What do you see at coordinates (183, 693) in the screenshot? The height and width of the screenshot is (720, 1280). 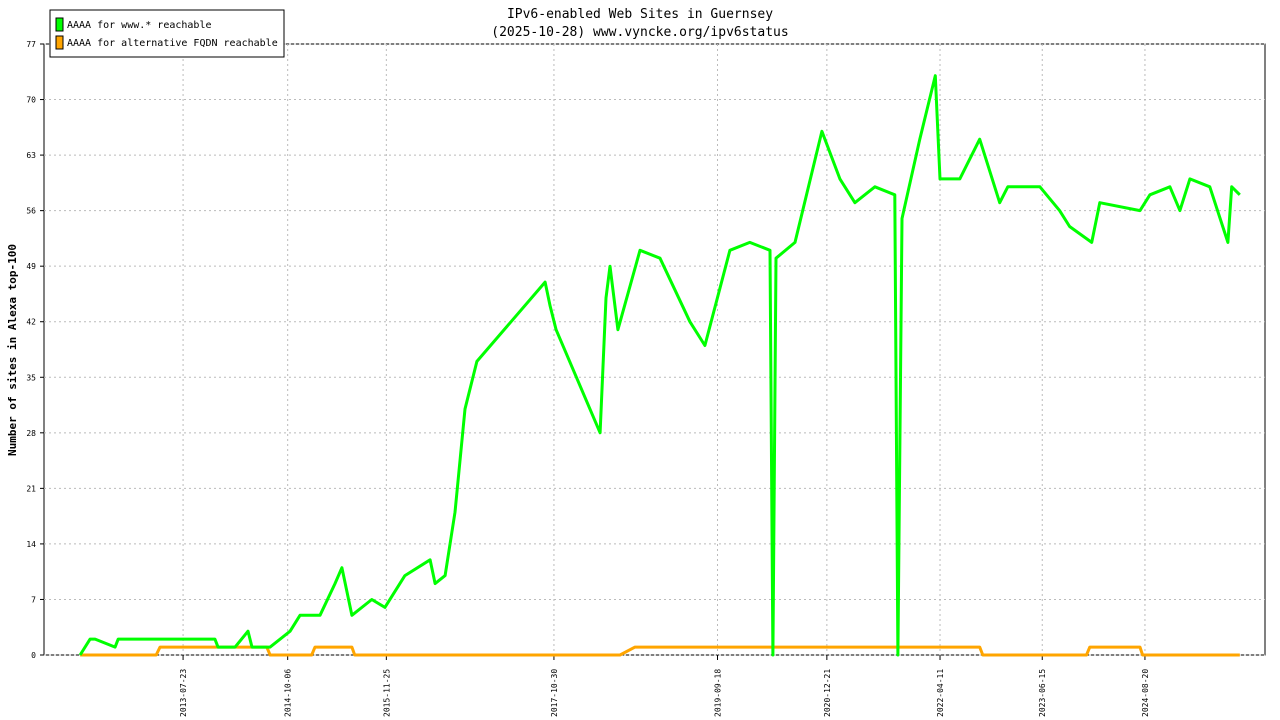 I see `x-tick-label: 2013-07-23` at bounding box center [183, 693].